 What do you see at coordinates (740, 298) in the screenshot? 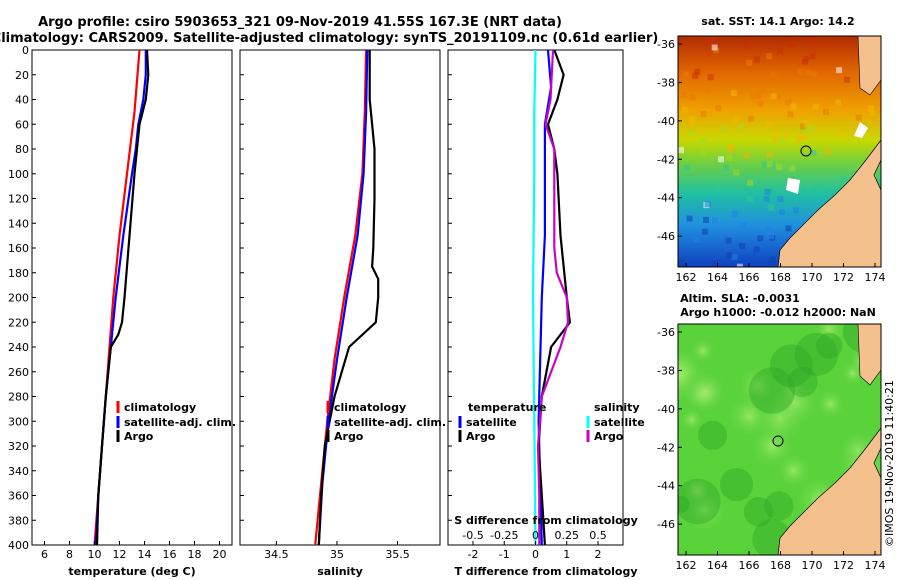
I see `sla-map-title-1: Altim. SLA: -0.0031` at bounding box center [740, 298].